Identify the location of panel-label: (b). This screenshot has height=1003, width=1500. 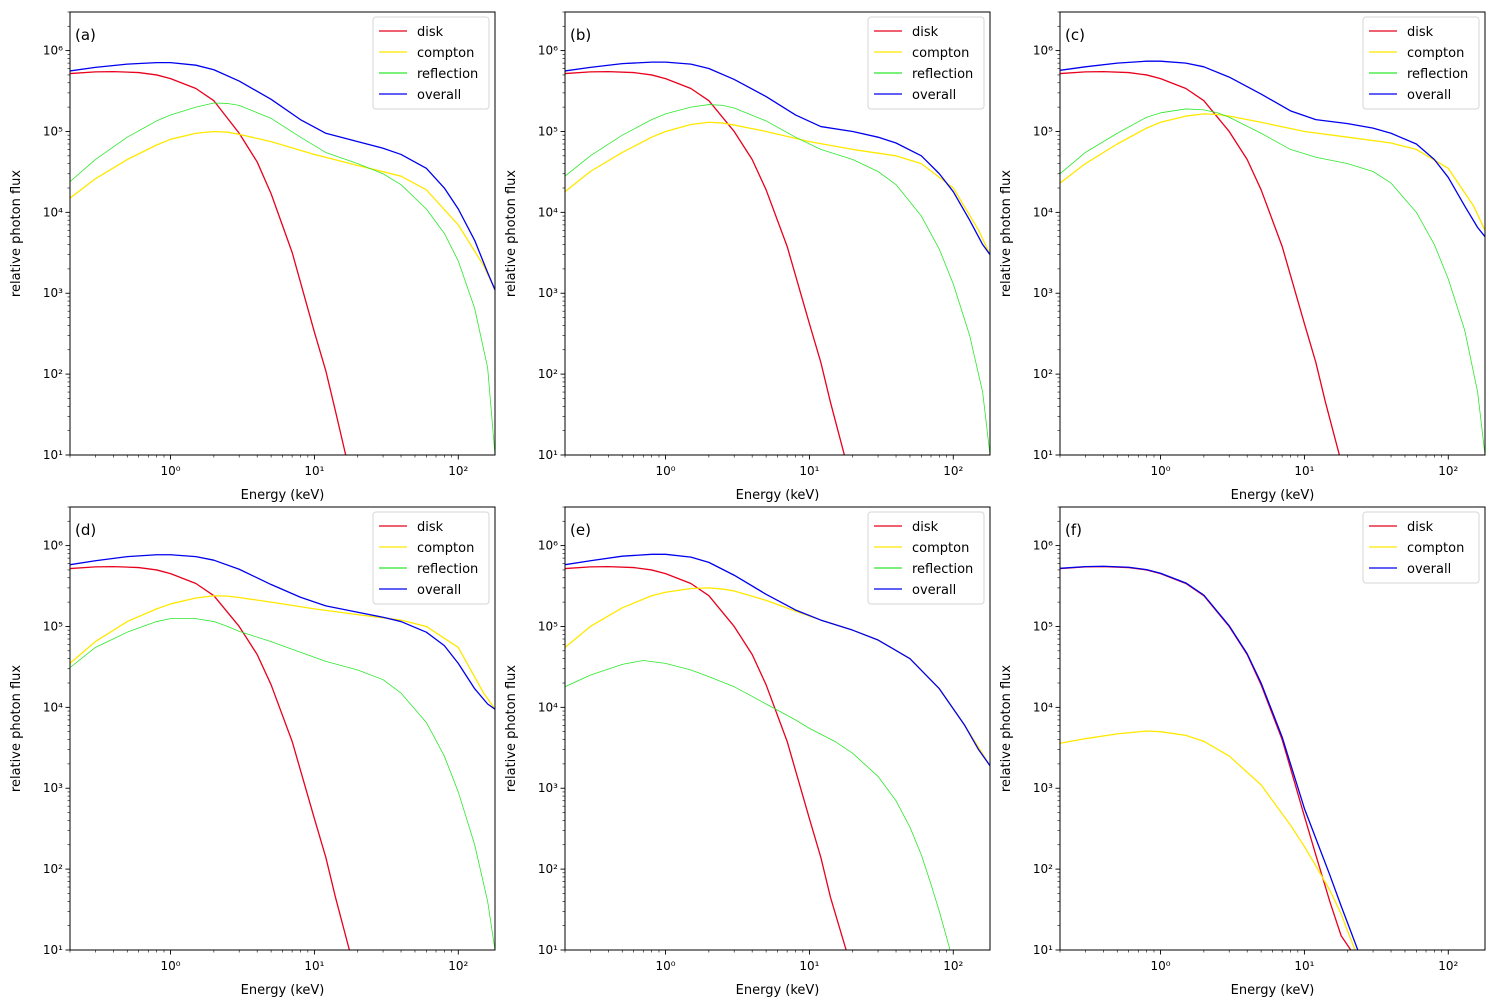
(580, 35).